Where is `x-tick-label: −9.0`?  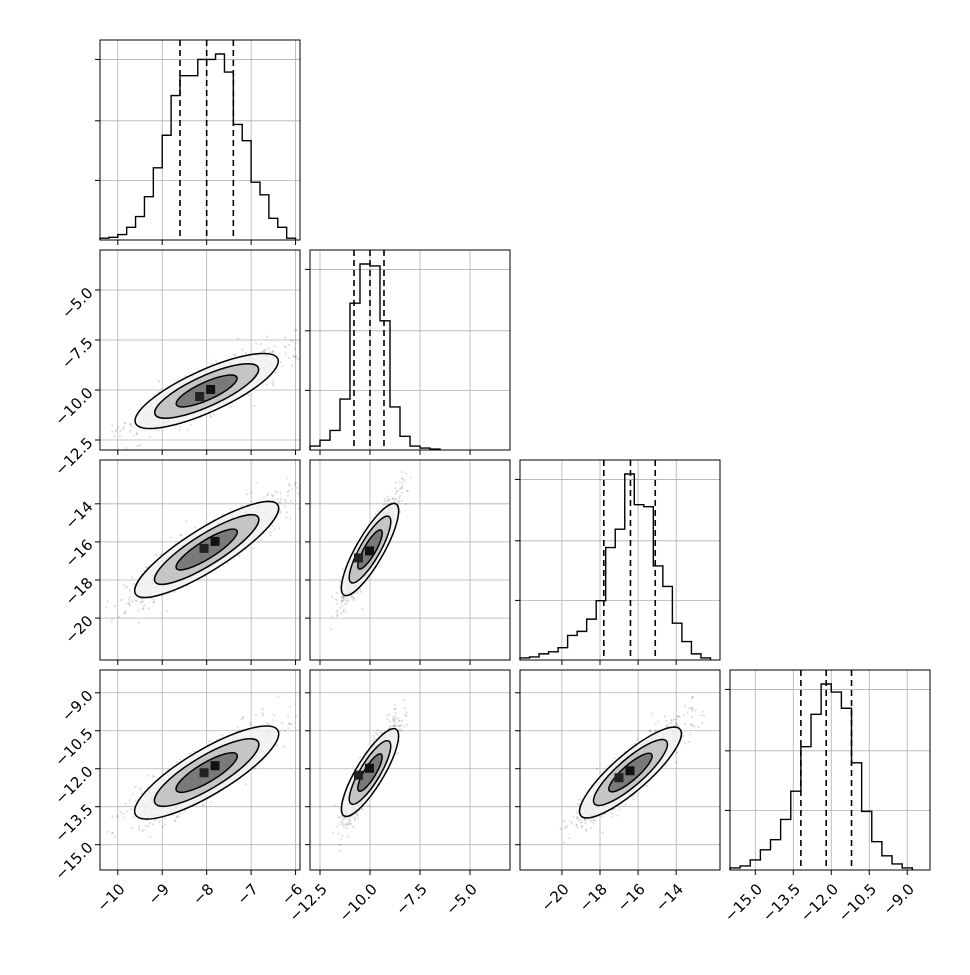
x-tick-label: −9.0 is located at coordinates (899, 899).